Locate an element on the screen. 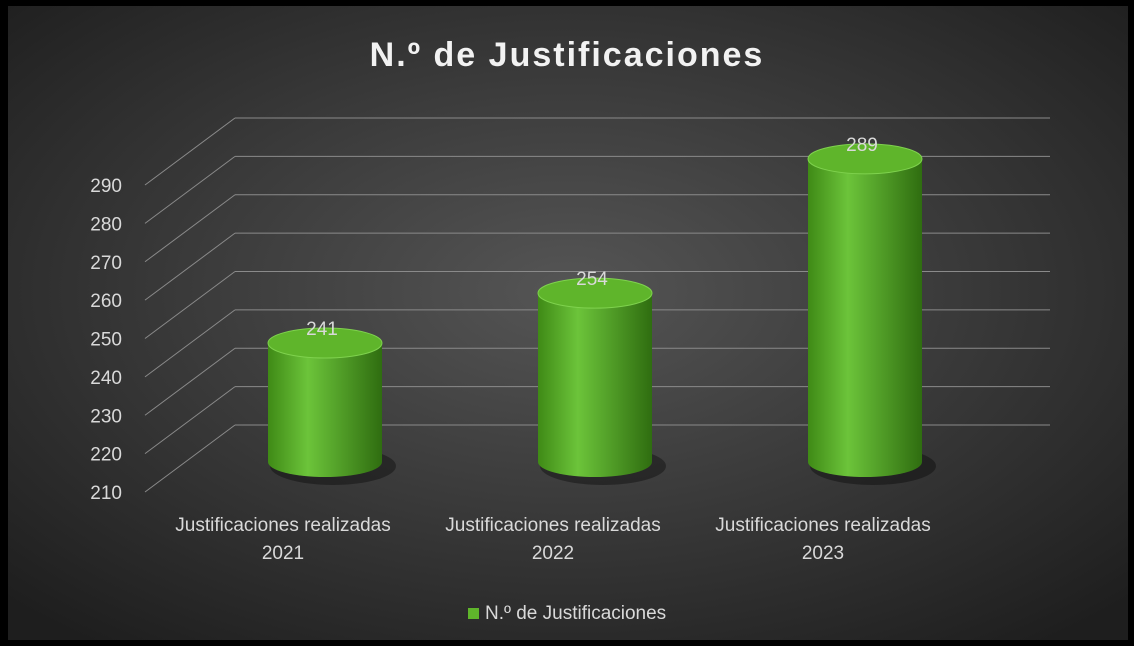  y-tick-label: 230 is located at coordinates (106, 416).